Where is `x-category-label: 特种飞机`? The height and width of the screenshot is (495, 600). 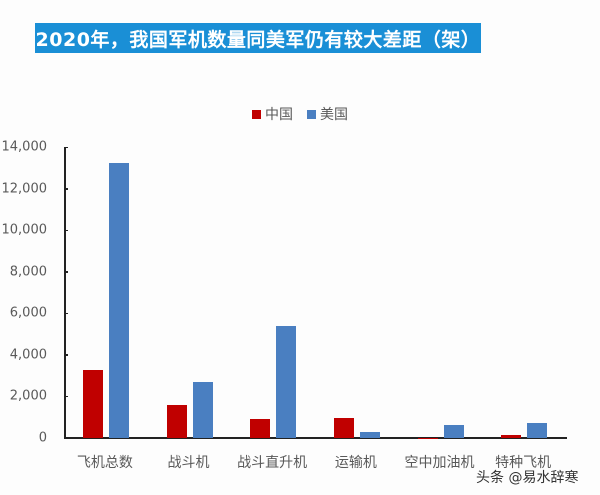 x-category-label: 特种飞机 is located at coordinates (523, 463).